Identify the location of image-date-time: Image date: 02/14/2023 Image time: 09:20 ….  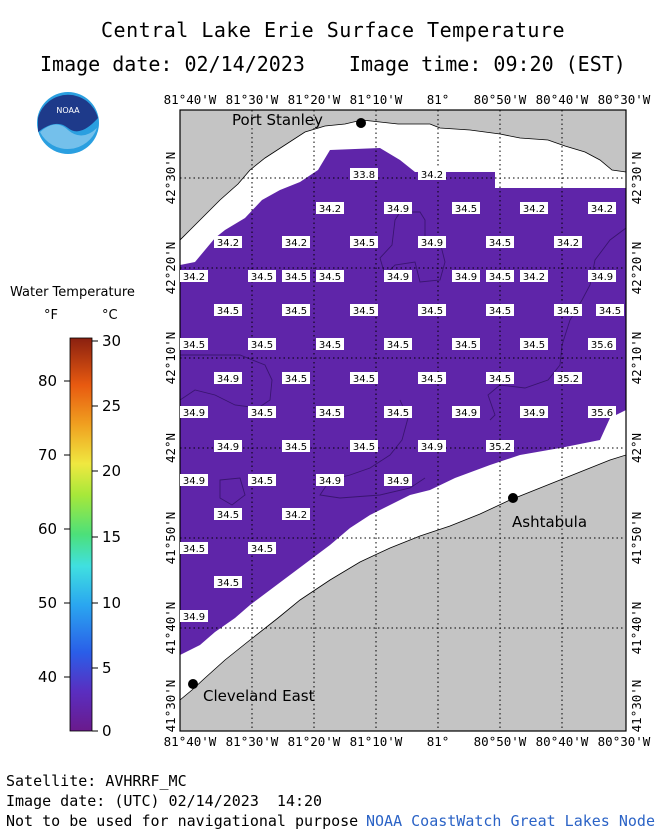
(353, 64).